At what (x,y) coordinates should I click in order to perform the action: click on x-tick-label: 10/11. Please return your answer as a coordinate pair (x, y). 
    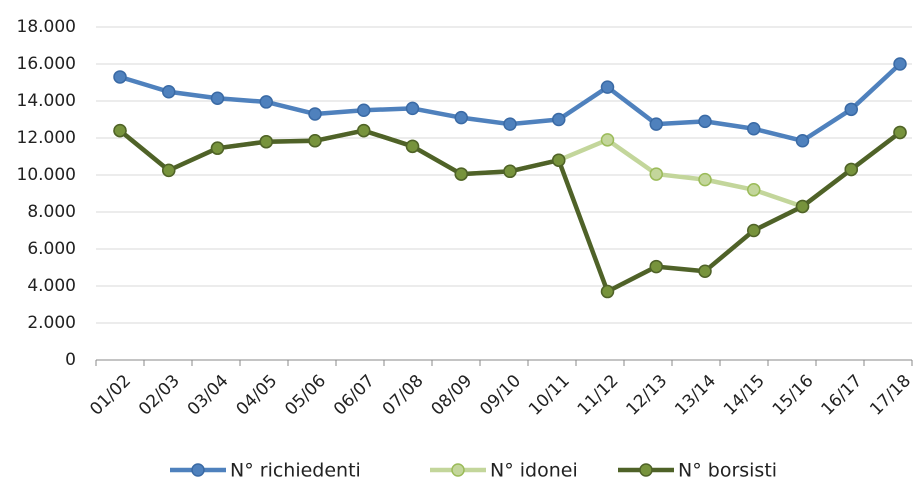
    Looking at the image, I should click on (549, 395).